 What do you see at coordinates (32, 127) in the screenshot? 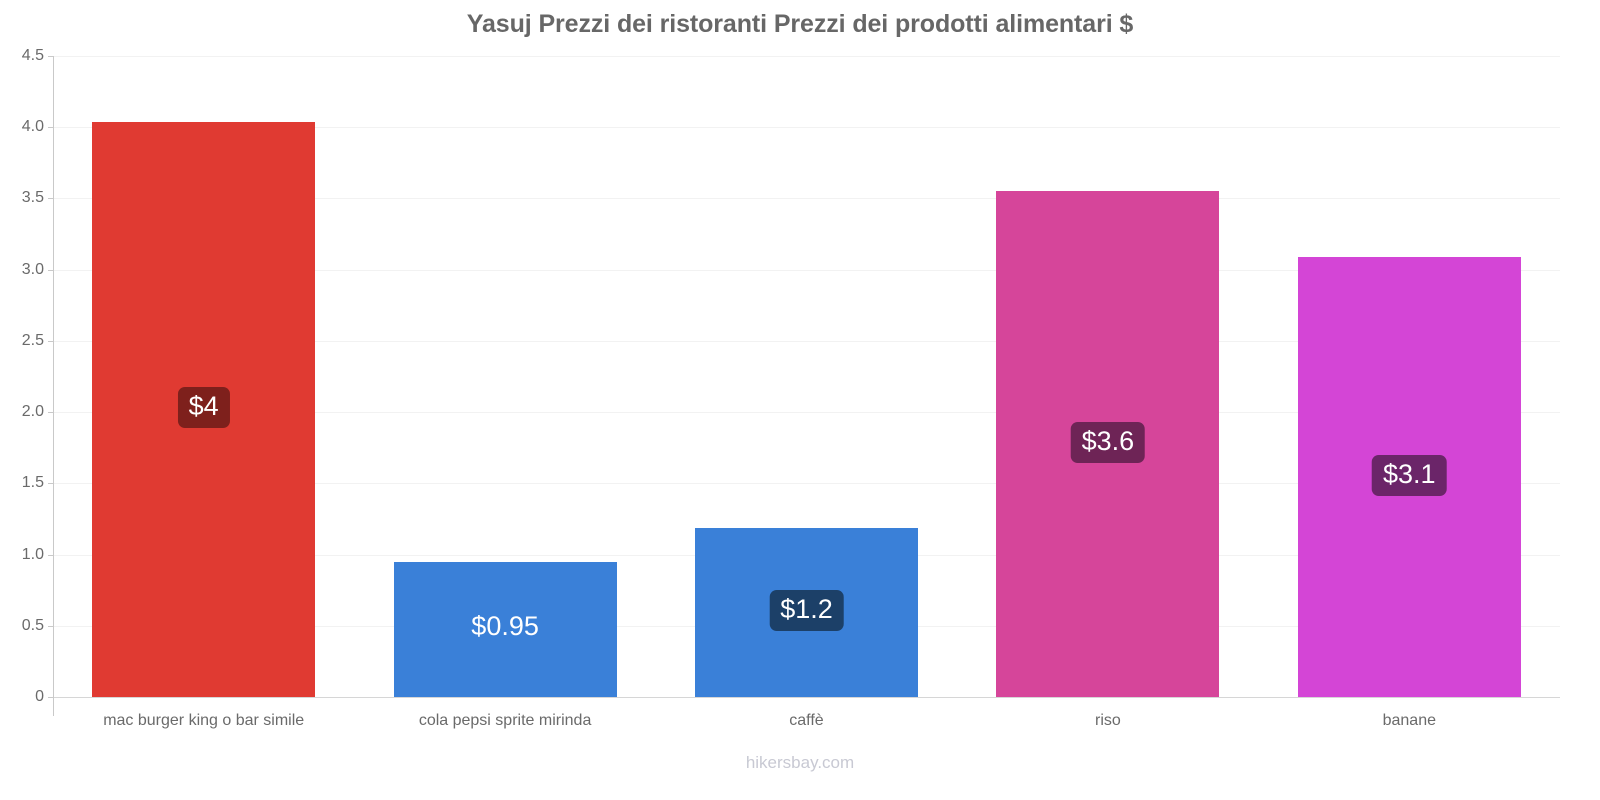
I see `y-axis-tick-label: 4.0` at bounding box center [32, 127].